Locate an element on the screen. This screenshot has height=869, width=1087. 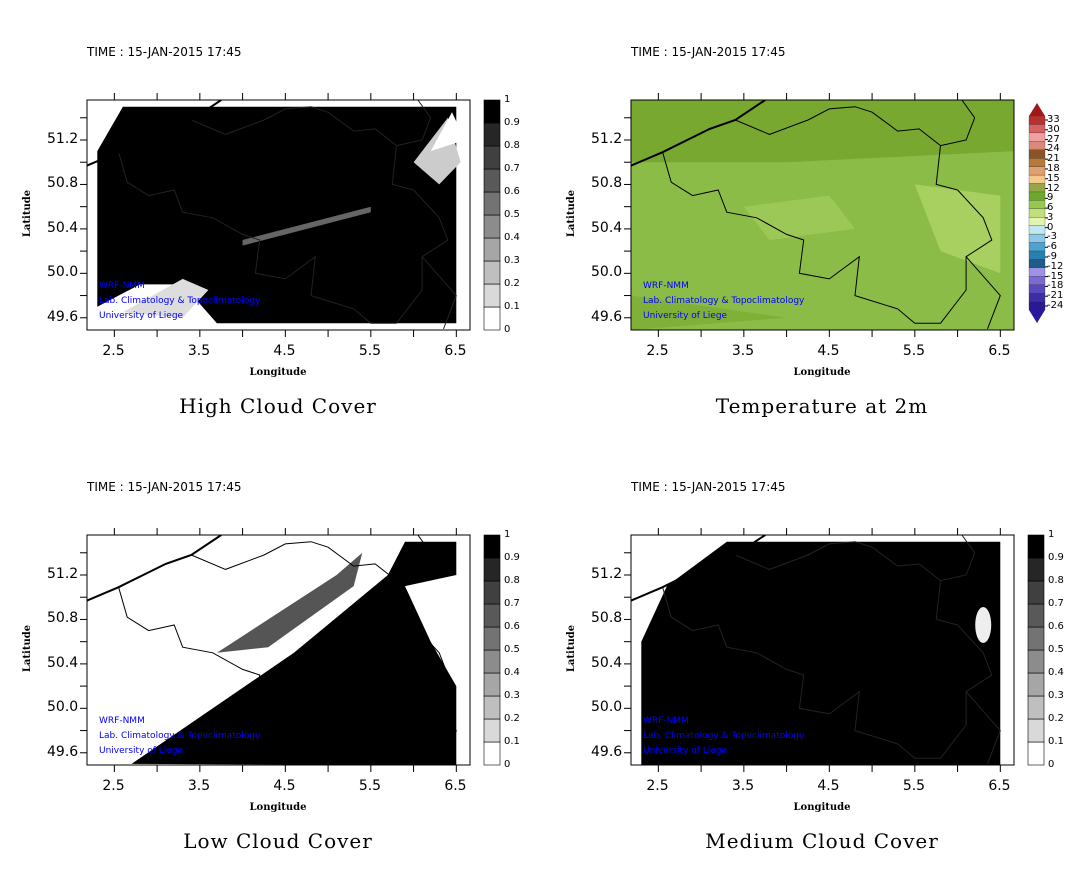
colorbar-label: -18 is located at coordinates (1055, 286).